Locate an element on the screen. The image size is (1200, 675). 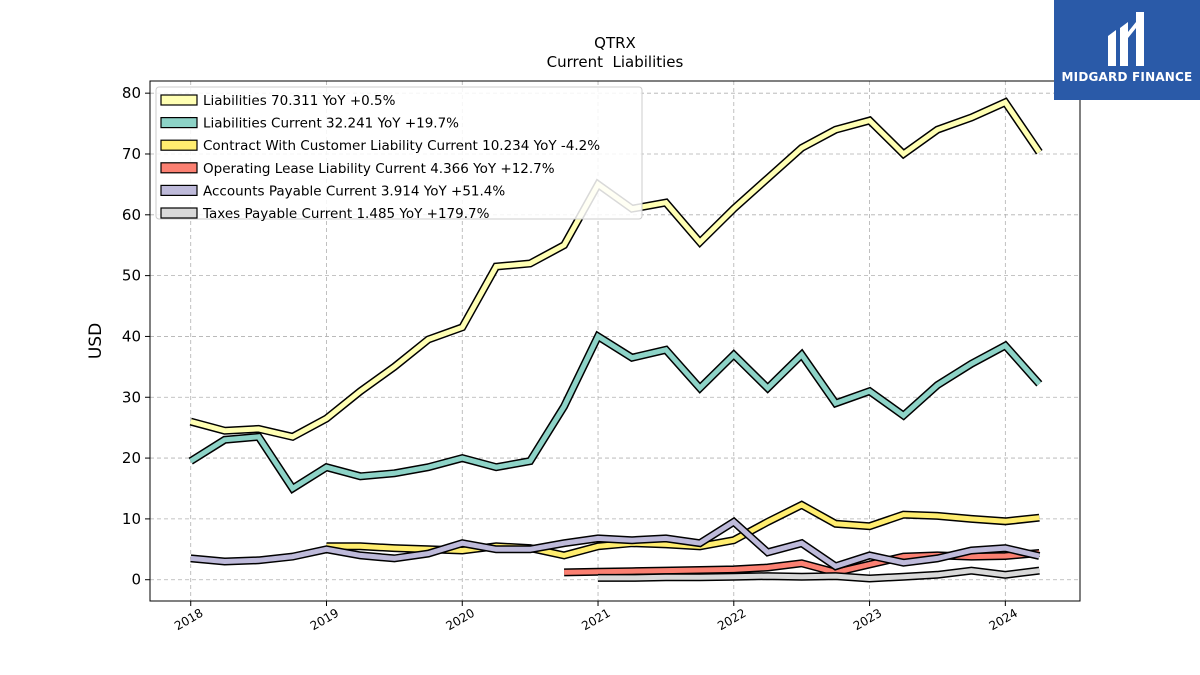
legend-entry: Taxes Payable Current 1.485 YoY +179.7% is located at coordinates (346, 214).